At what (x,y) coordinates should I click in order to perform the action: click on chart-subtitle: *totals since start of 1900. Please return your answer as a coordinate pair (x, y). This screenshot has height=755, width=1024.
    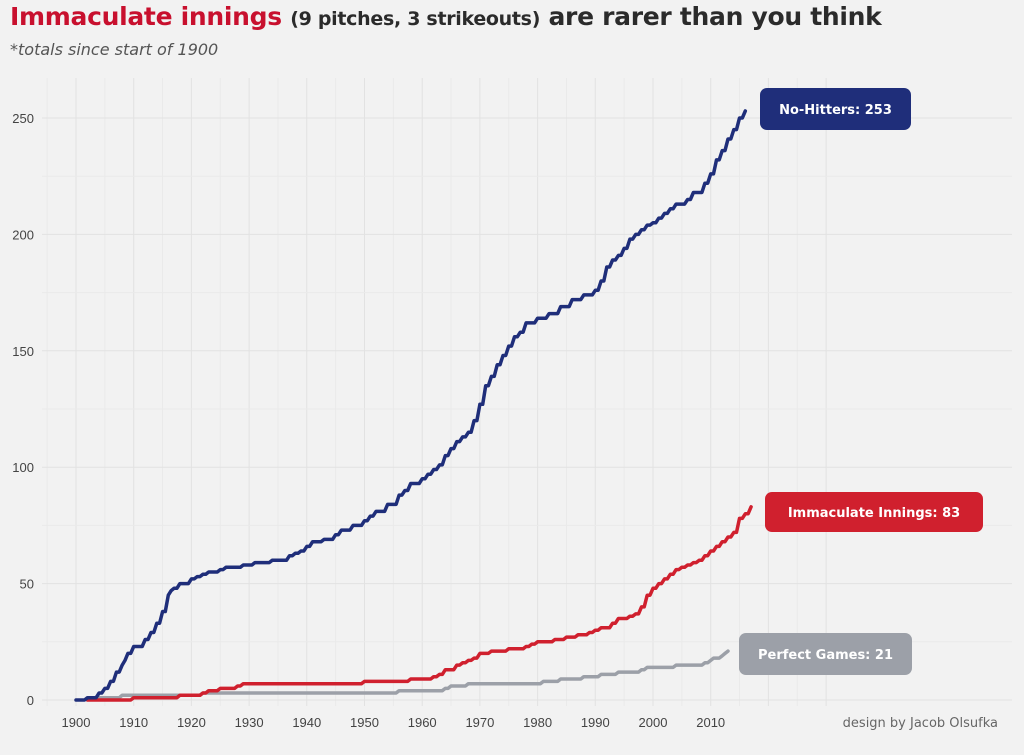
    Looking at the image, I should click on (114, 49).